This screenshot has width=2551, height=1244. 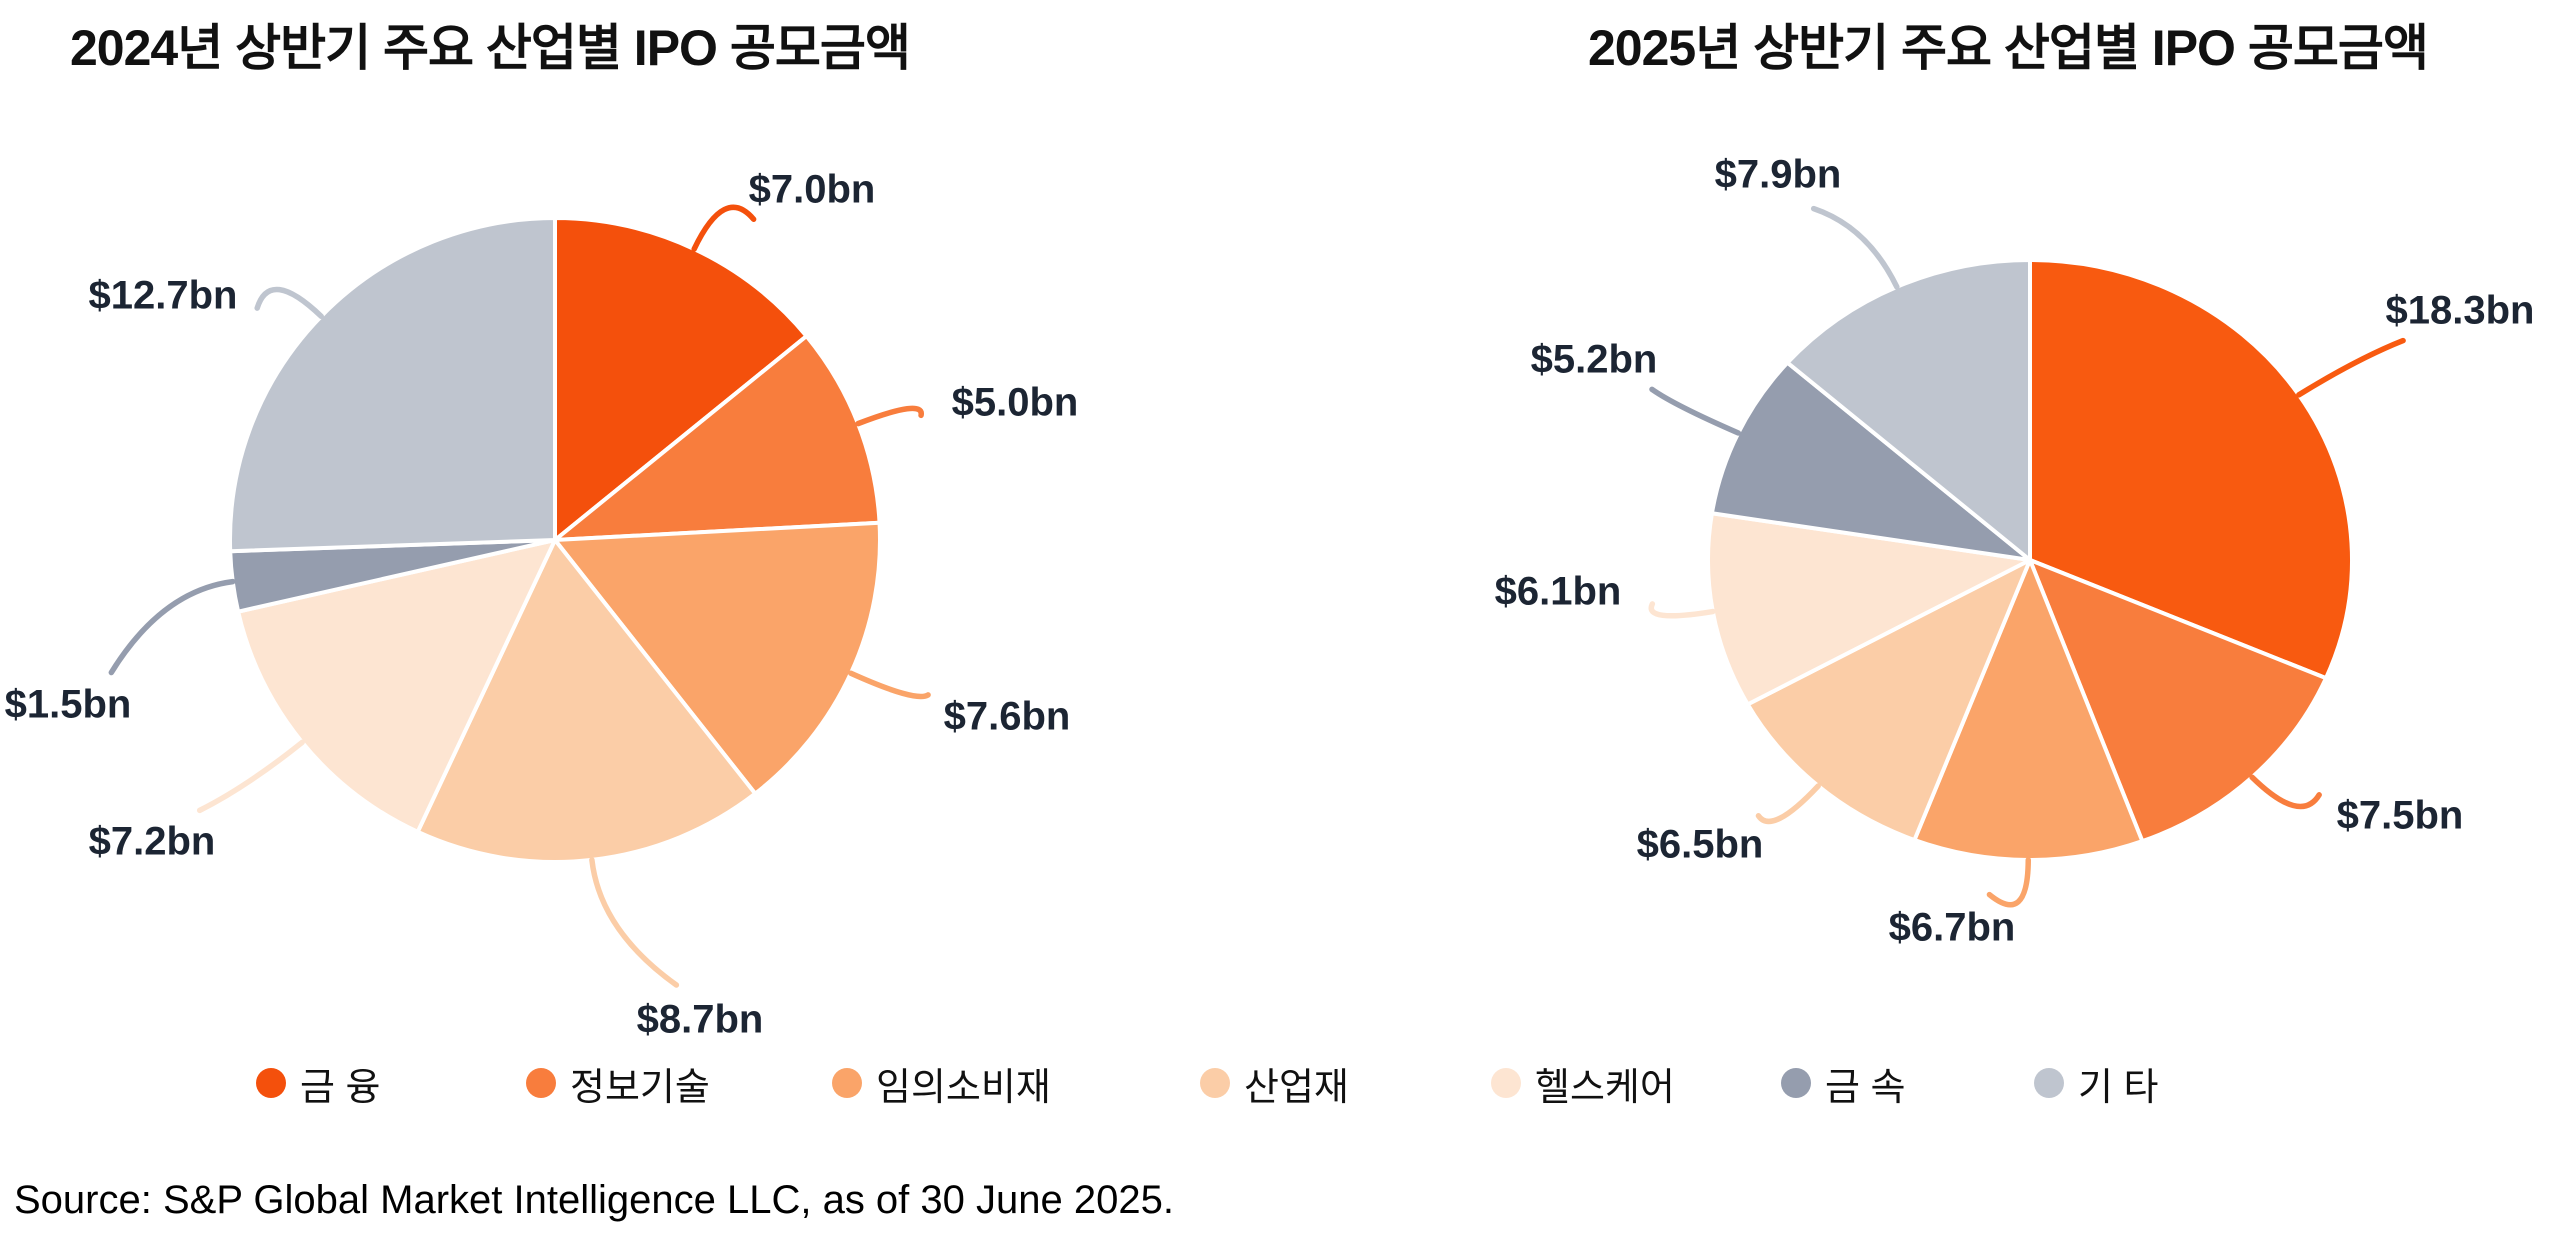 I want to click on legend-item-산업재: 산업재, so click(x=1274, y=1083).